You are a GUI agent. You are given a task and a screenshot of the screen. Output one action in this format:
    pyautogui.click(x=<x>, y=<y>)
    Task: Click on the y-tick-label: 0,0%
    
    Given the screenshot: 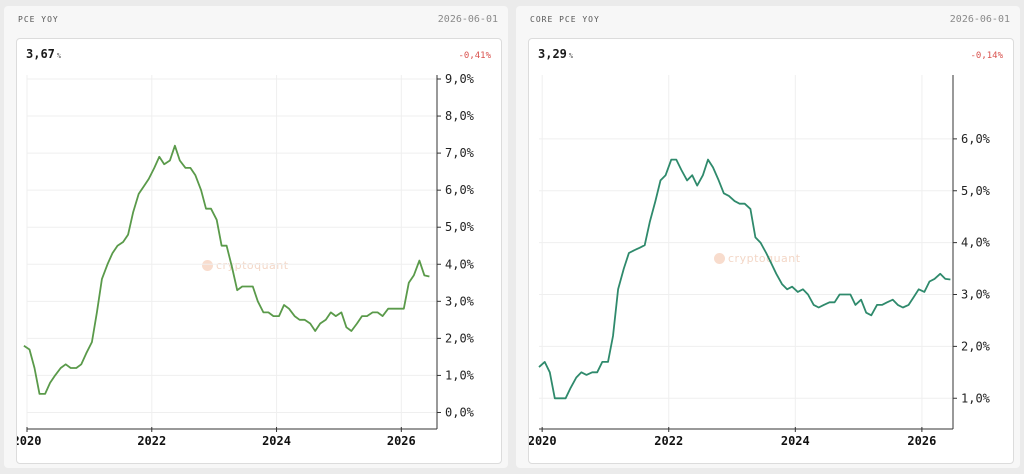 What is the action you would take?
    pyautogui.click(x=460, y=412)
    